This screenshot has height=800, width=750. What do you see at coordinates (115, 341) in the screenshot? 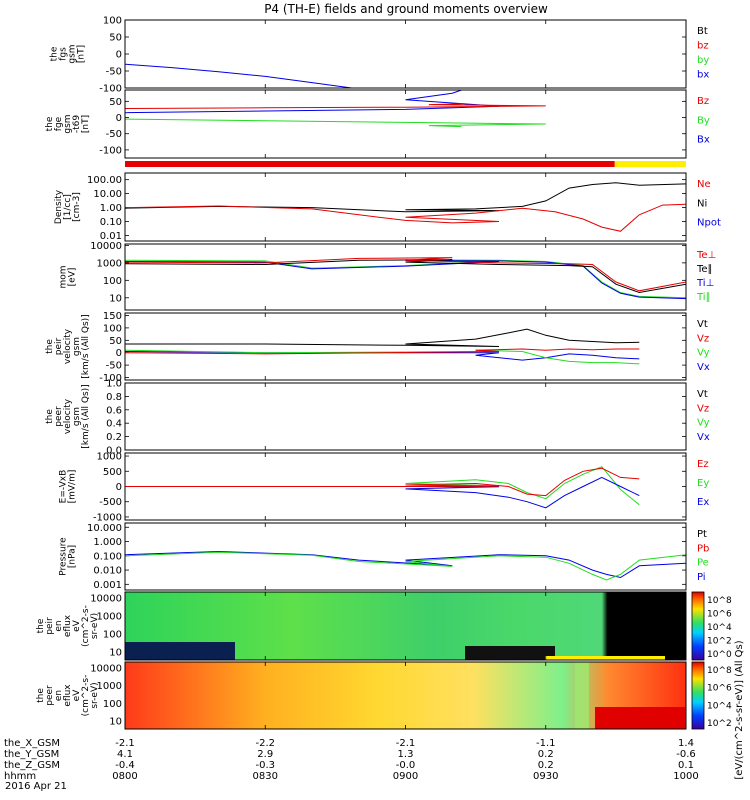
I see `y-tick-label: 50` at bounding box center [115, 341].